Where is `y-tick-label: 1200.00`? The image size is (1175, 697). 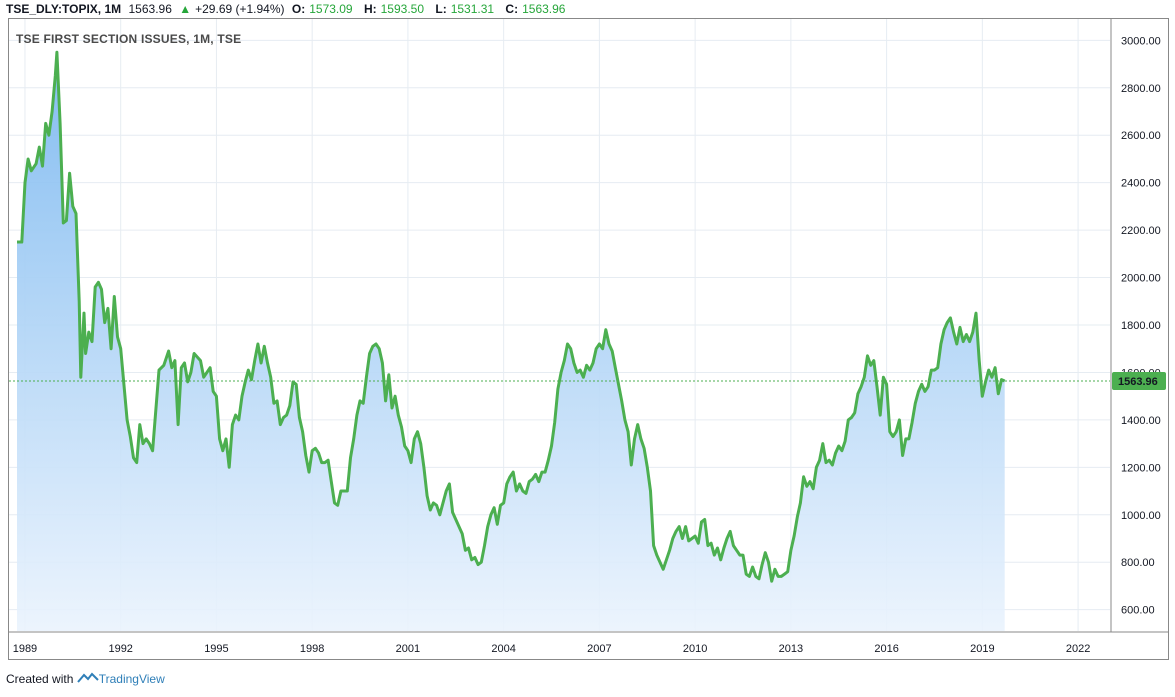 y-tick-label: 1200.00 is located at coordinates (1141, 468).